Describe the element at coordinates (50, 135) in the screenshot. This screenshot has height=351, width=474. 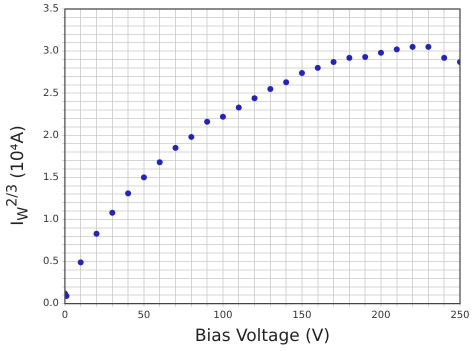
I see `y-tick-label: 2.0` at that location.